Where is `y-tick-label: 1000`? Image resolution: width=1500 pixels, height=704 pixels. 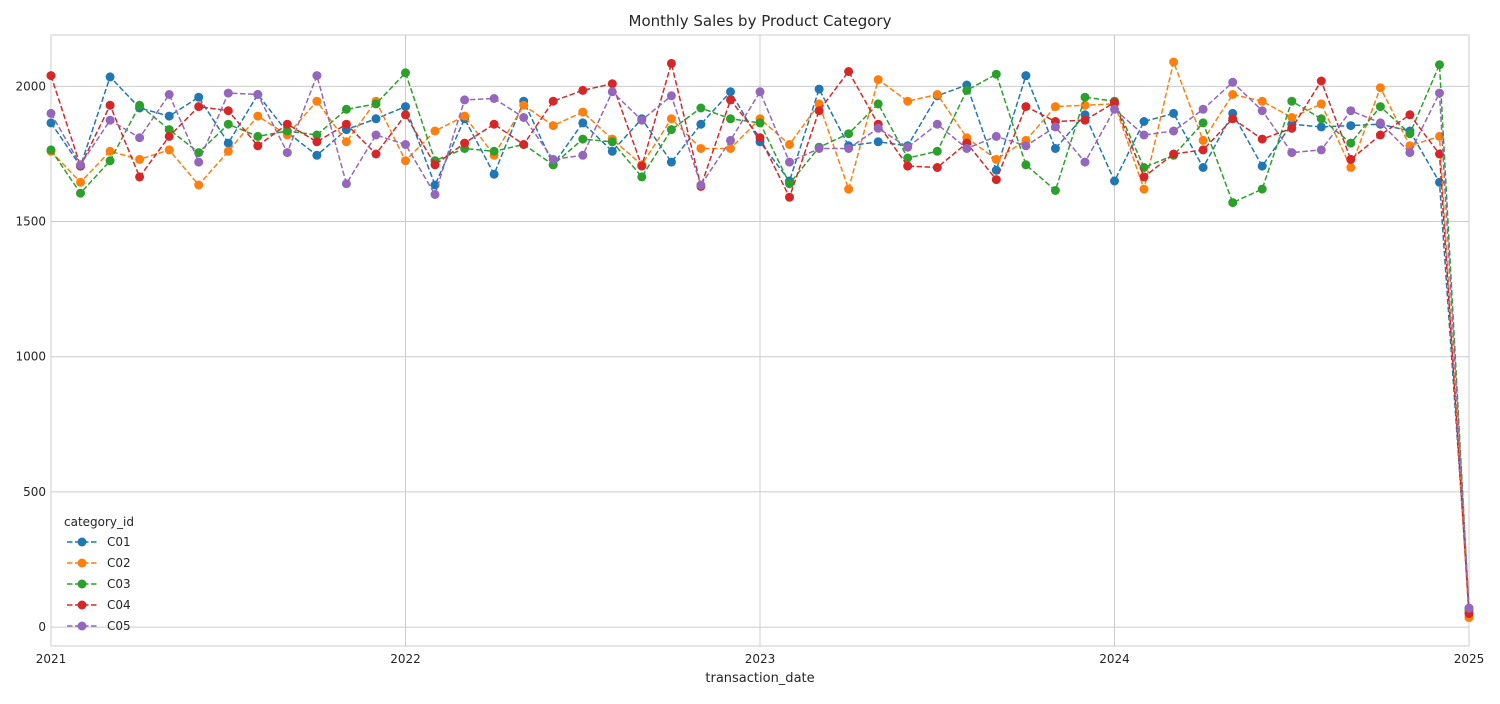 y-tick-label: 1000 is located at coordinates (30, 357).